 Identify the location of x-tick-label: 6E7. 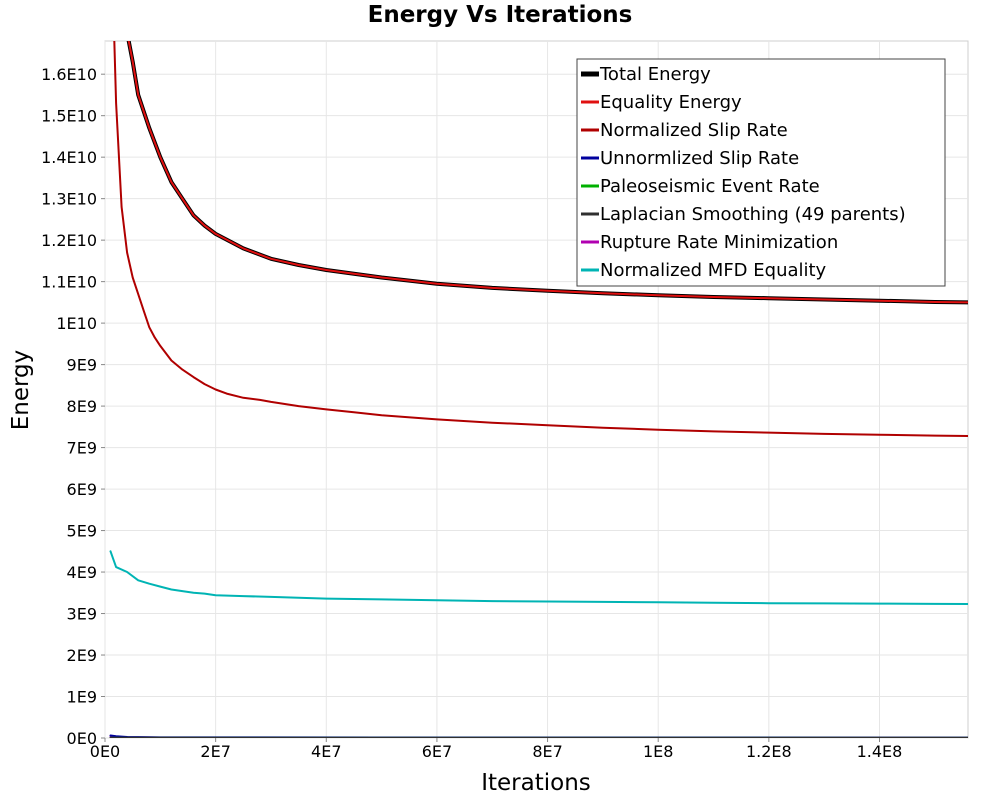
(437, 751).